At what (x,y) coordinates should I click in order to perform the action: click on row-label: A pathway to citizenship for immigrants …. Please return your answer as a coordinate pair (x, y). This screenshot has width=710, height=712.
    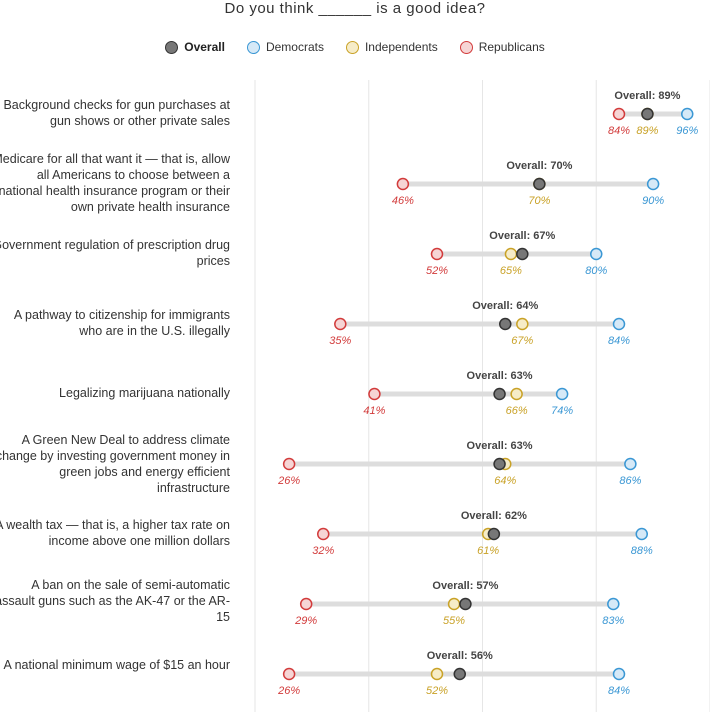
    Looking at the image, I should click on (121, 323).